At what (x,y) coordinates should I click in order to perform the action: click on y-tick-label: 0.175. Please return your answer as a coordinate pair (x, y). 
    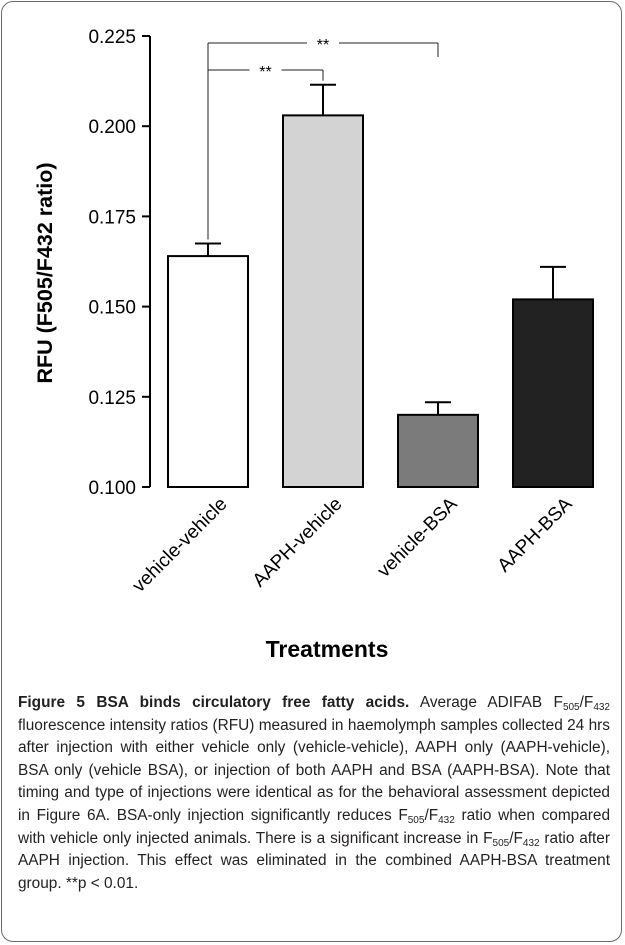
    Looking at the image, I should click on (112, 217).